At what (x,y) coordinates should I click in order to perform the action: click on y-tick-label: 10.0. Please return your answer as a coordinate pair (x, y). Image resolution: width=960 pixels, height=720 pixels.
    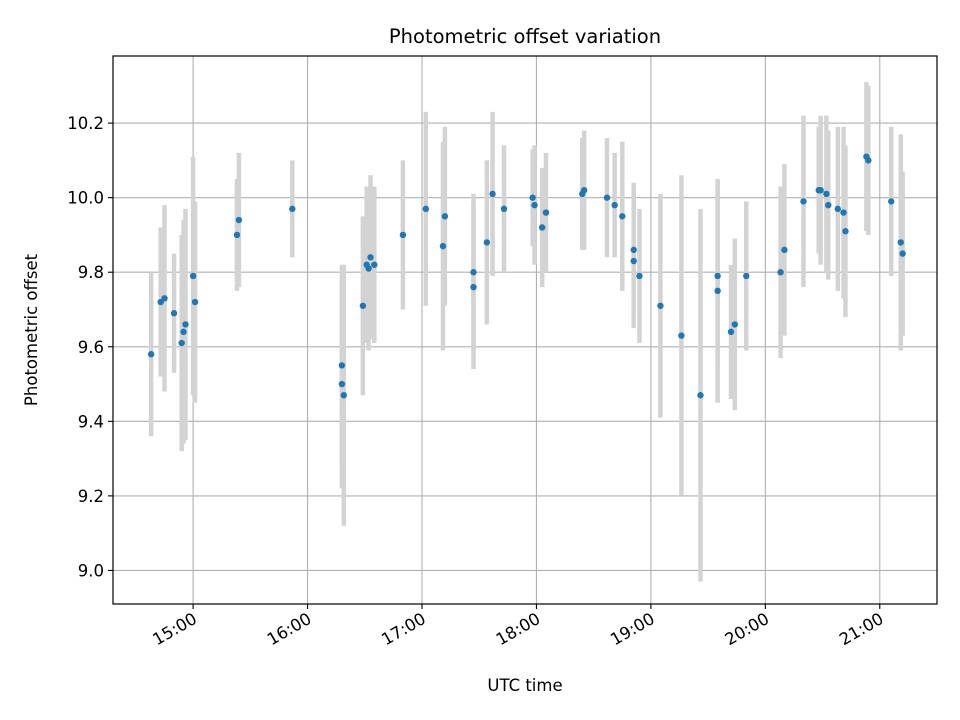
    Looking at the image, I should click on (85, 198).